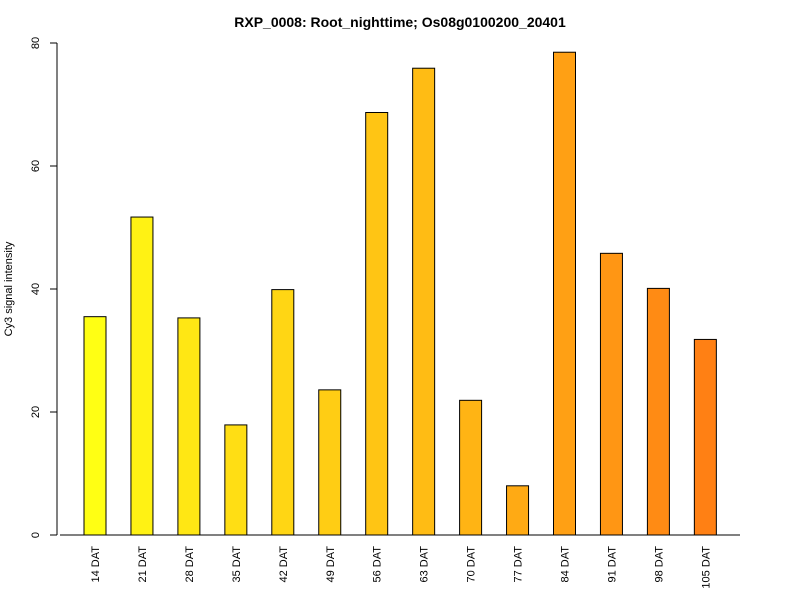 The image size is (800, 600). Describe the element at coordinates (425, 564) in the screenshot. I see `x-tick-label: 63 DAT` at that location.